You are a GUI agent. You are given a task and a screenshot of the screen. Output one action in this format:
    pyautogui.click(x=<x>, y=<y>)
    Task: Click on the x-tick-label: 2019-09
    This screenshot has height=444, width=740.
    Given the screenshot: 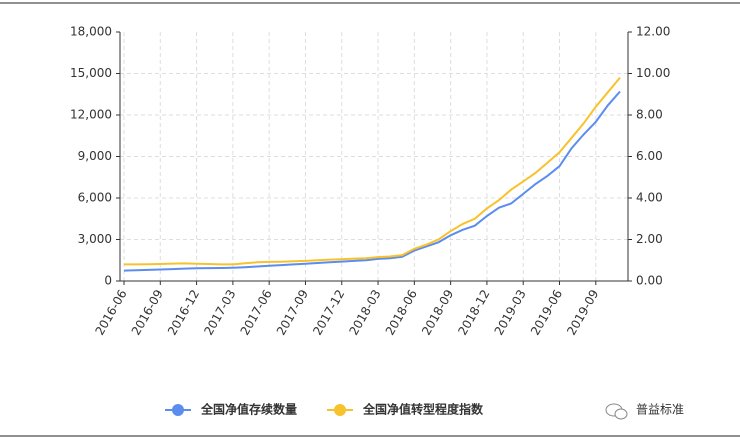 What is the action you would take?
    pyautogui.click(x=582, y=312)
    